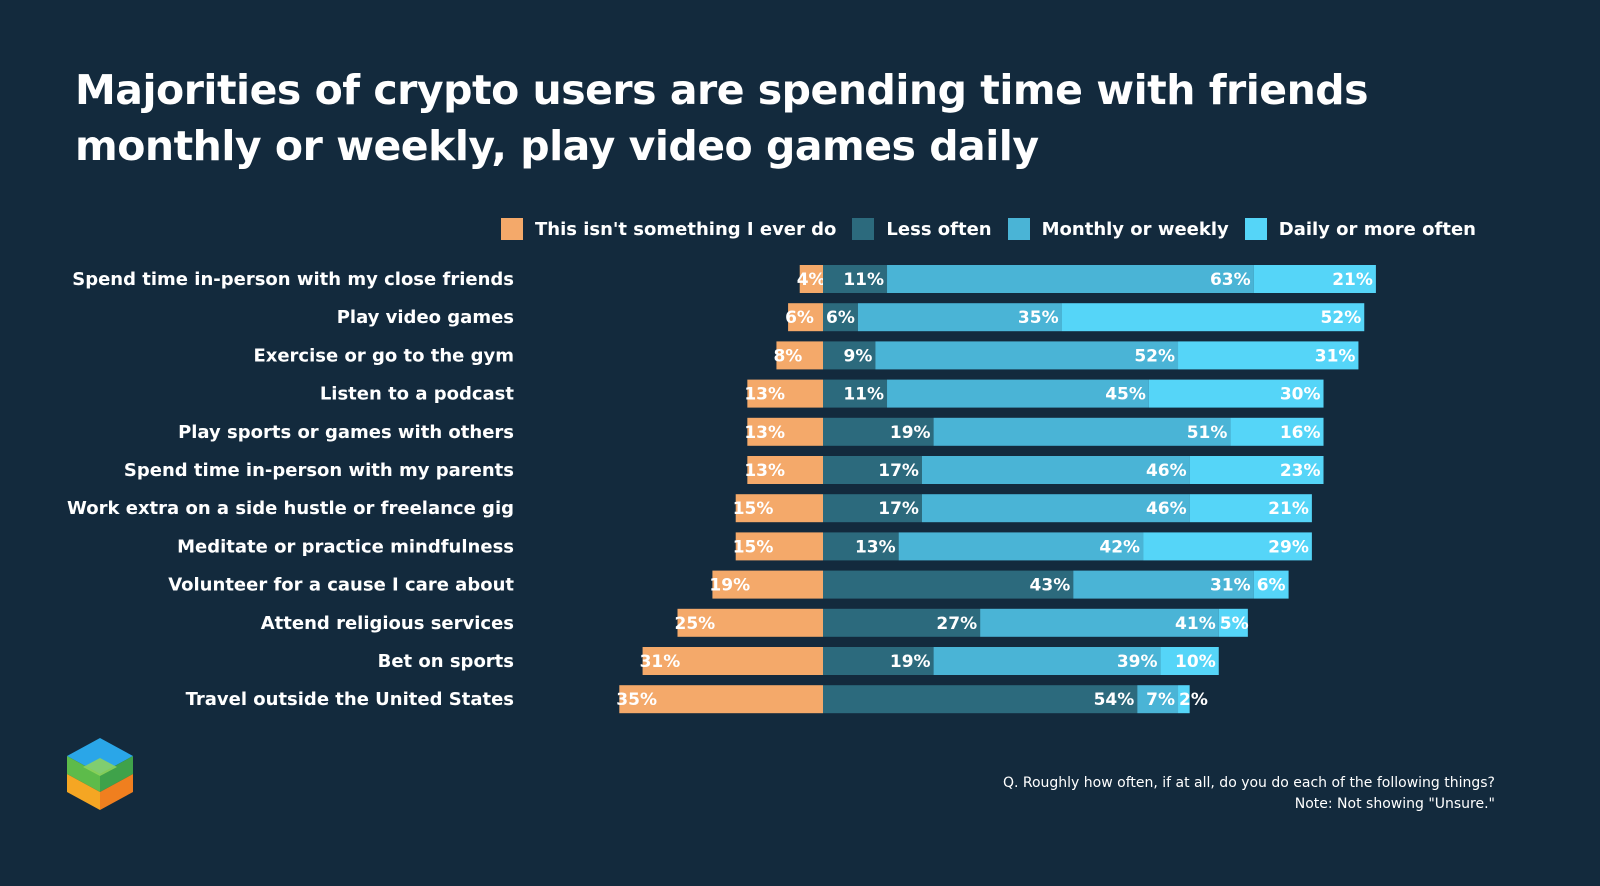  I want to click on category-label: Bet on sports, so click(446, 661).